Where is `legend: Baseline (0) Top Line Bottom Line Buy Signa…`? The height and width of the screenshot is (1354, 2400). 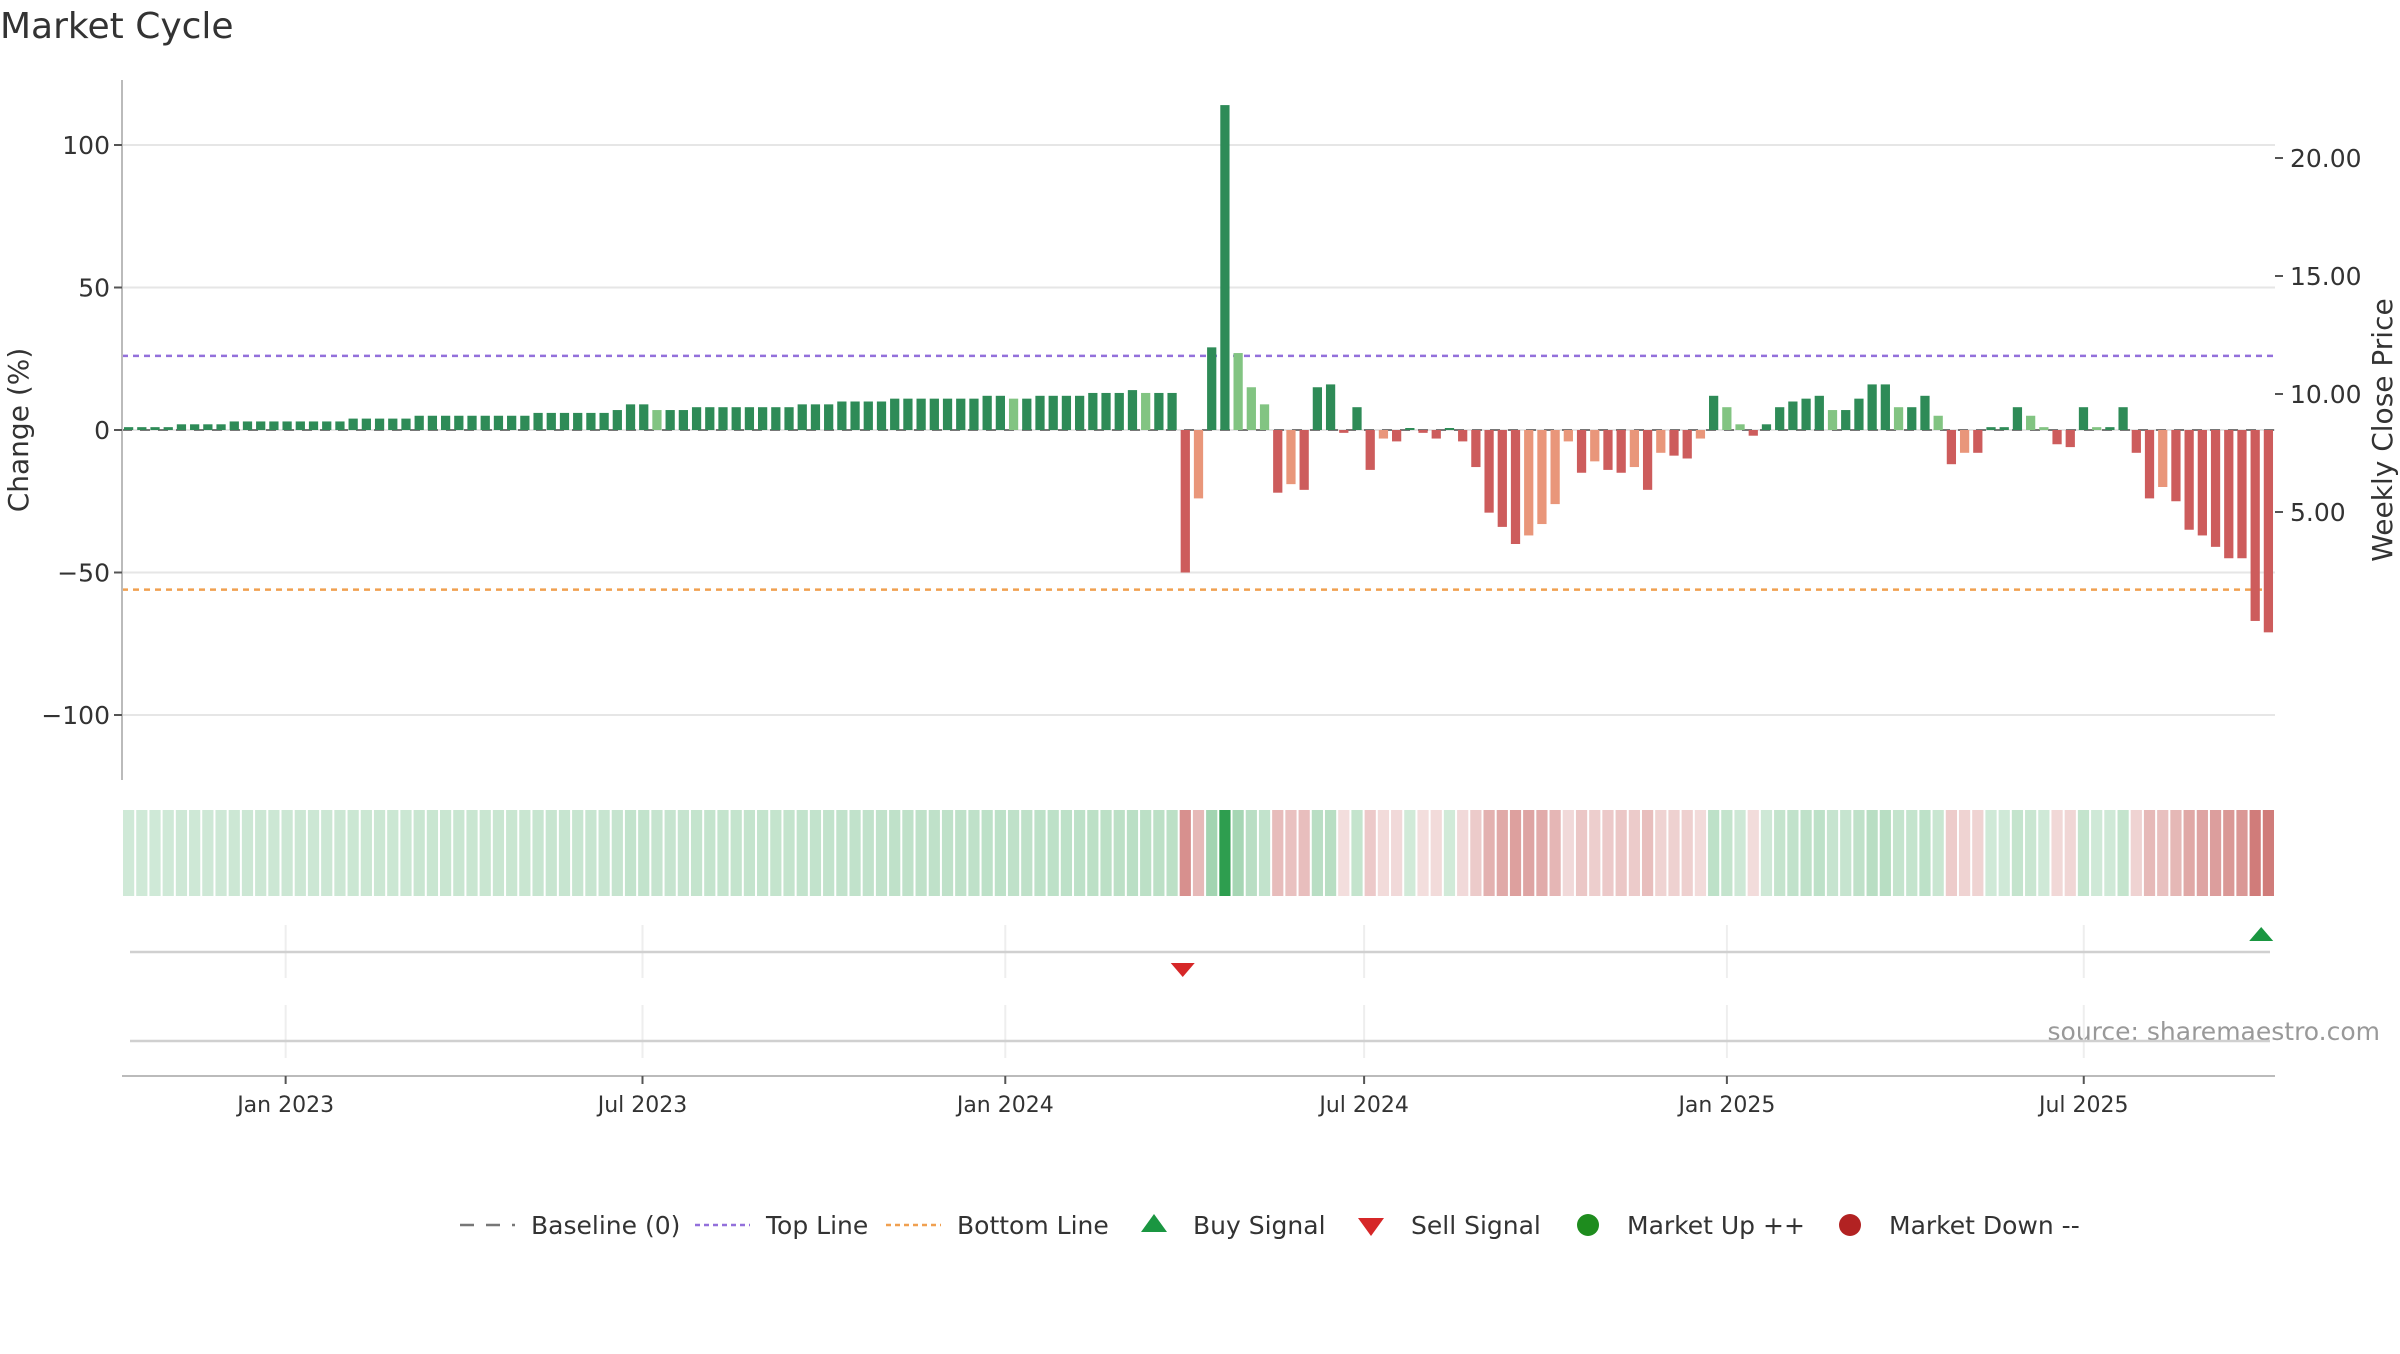 legend: Baseline (0) Top Line Bottom Line Buy Signa… is located at coordinates (1270, 1225).